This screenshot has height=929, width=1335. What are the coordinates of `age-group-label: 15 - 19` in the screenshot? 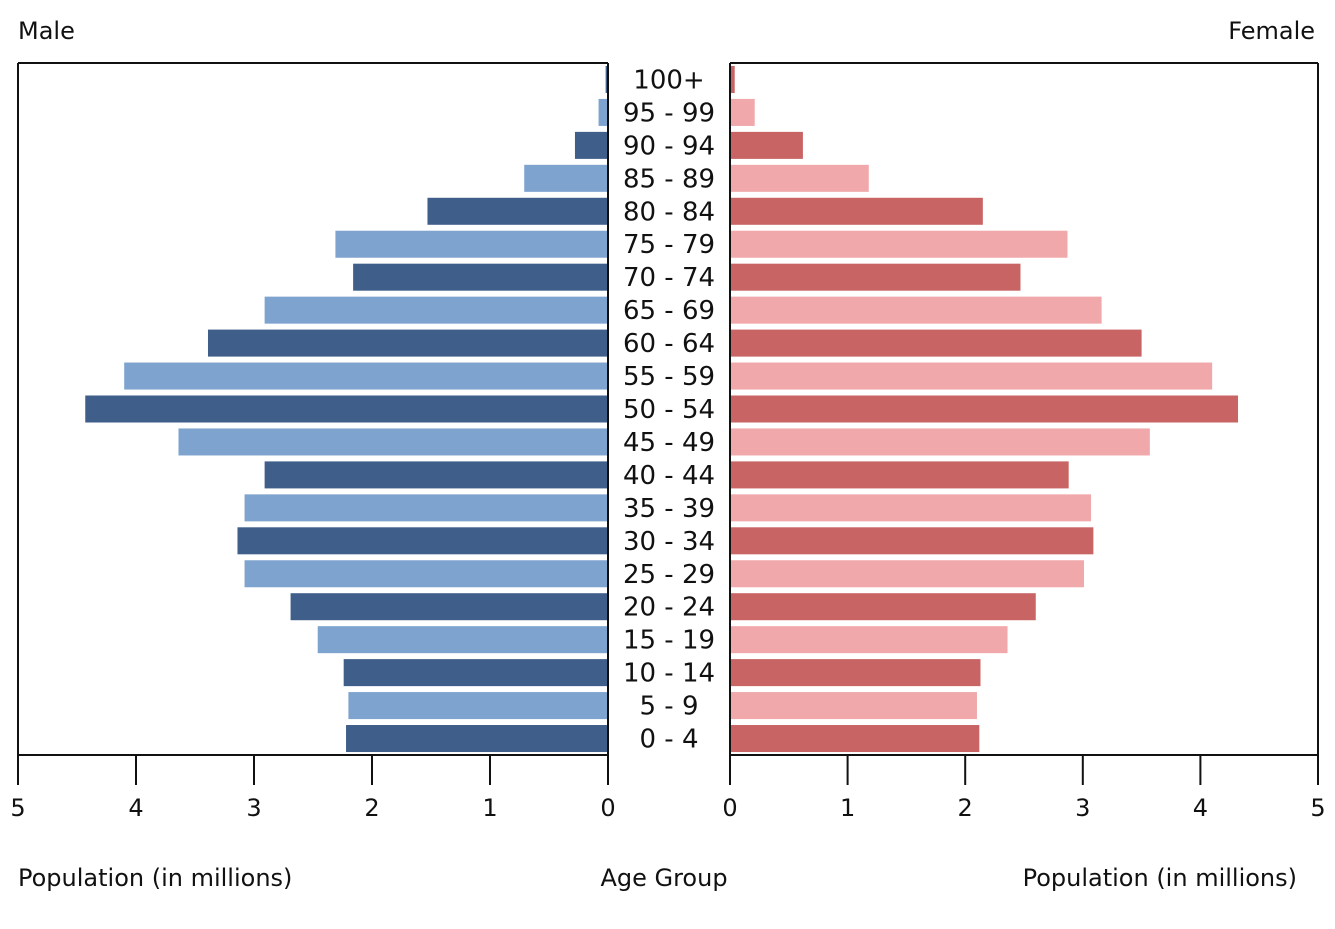 It's located at (669, 641).